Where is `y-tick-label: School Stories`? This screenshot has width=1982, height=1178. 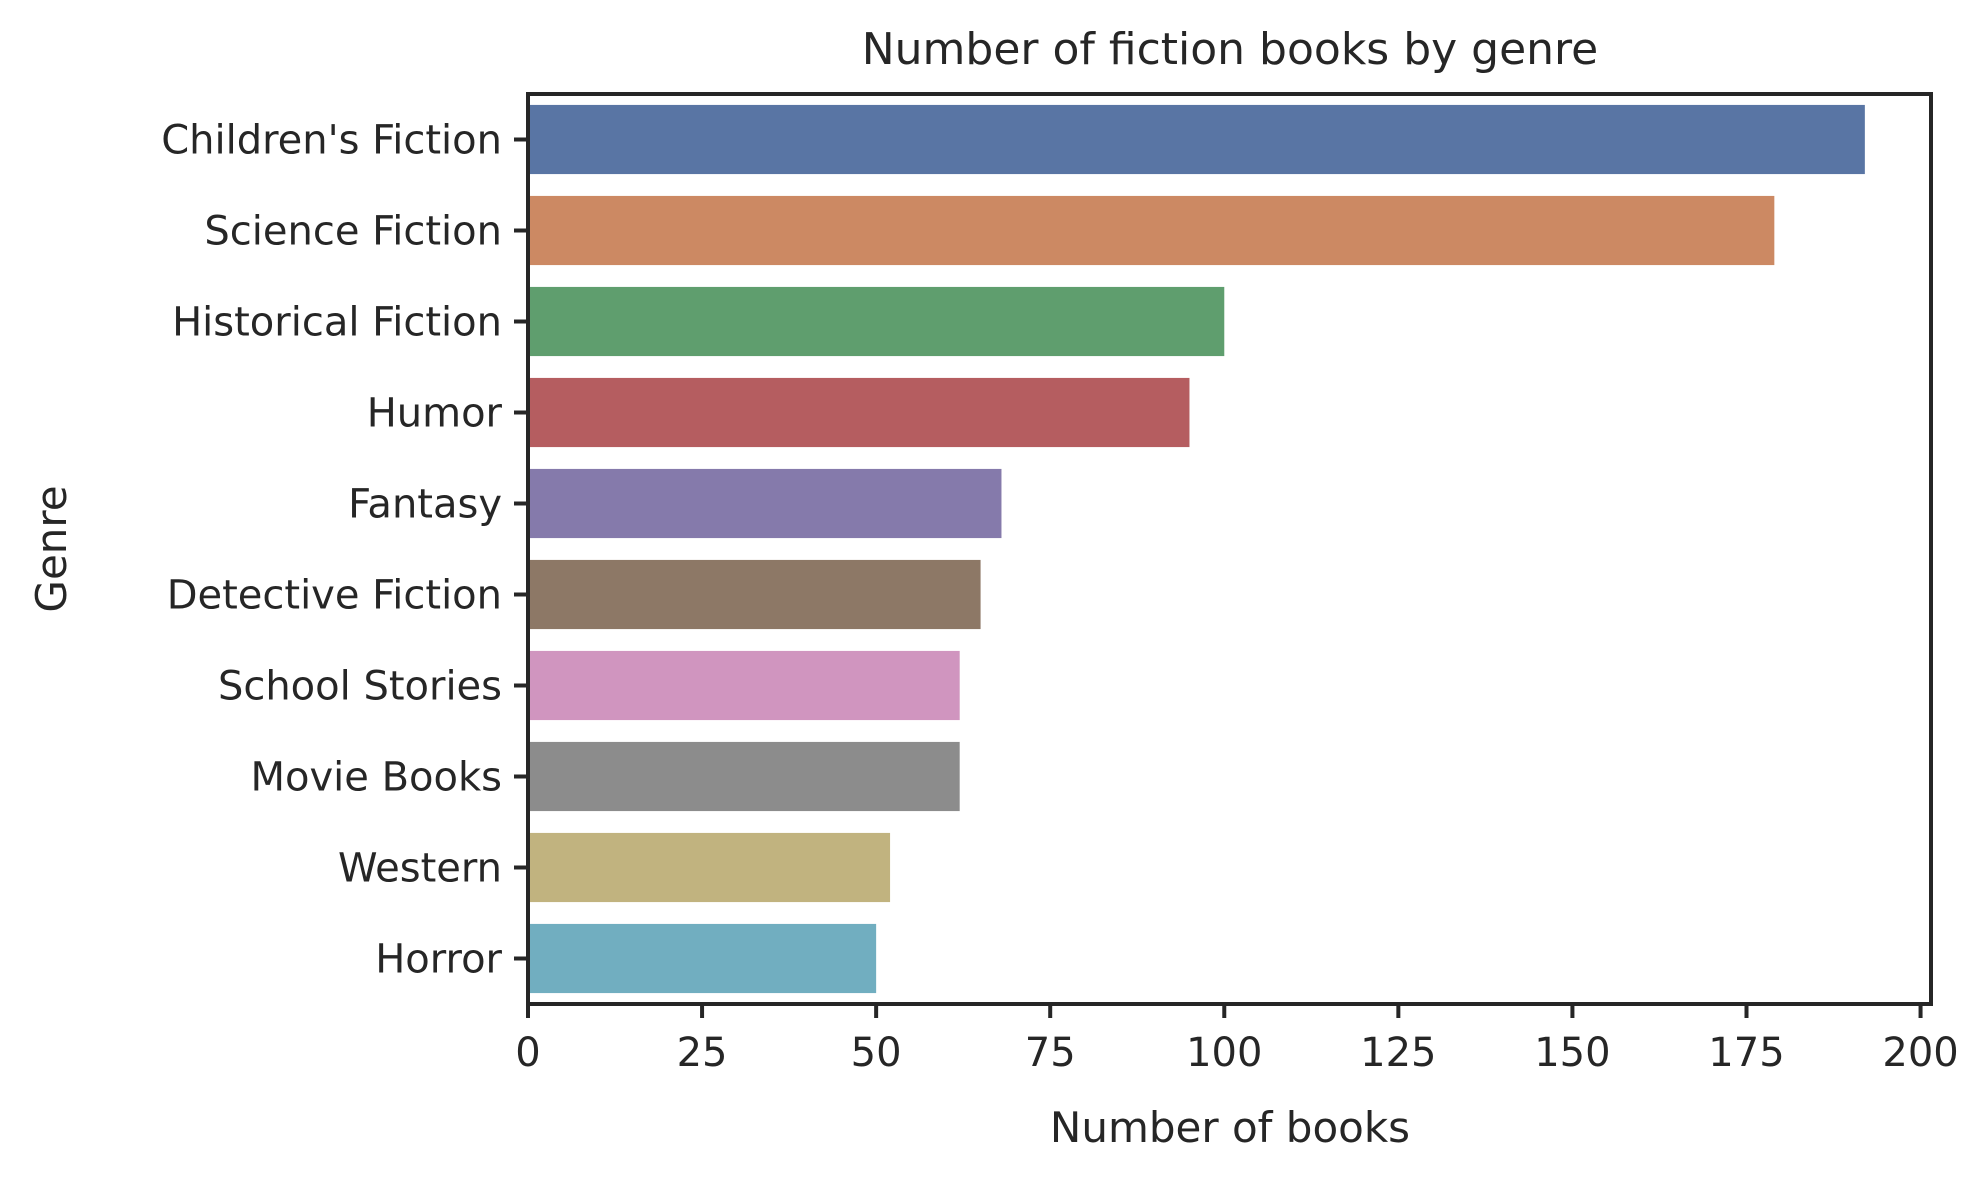 y-tick-label: School Stories is located at coordinates (360, 687).